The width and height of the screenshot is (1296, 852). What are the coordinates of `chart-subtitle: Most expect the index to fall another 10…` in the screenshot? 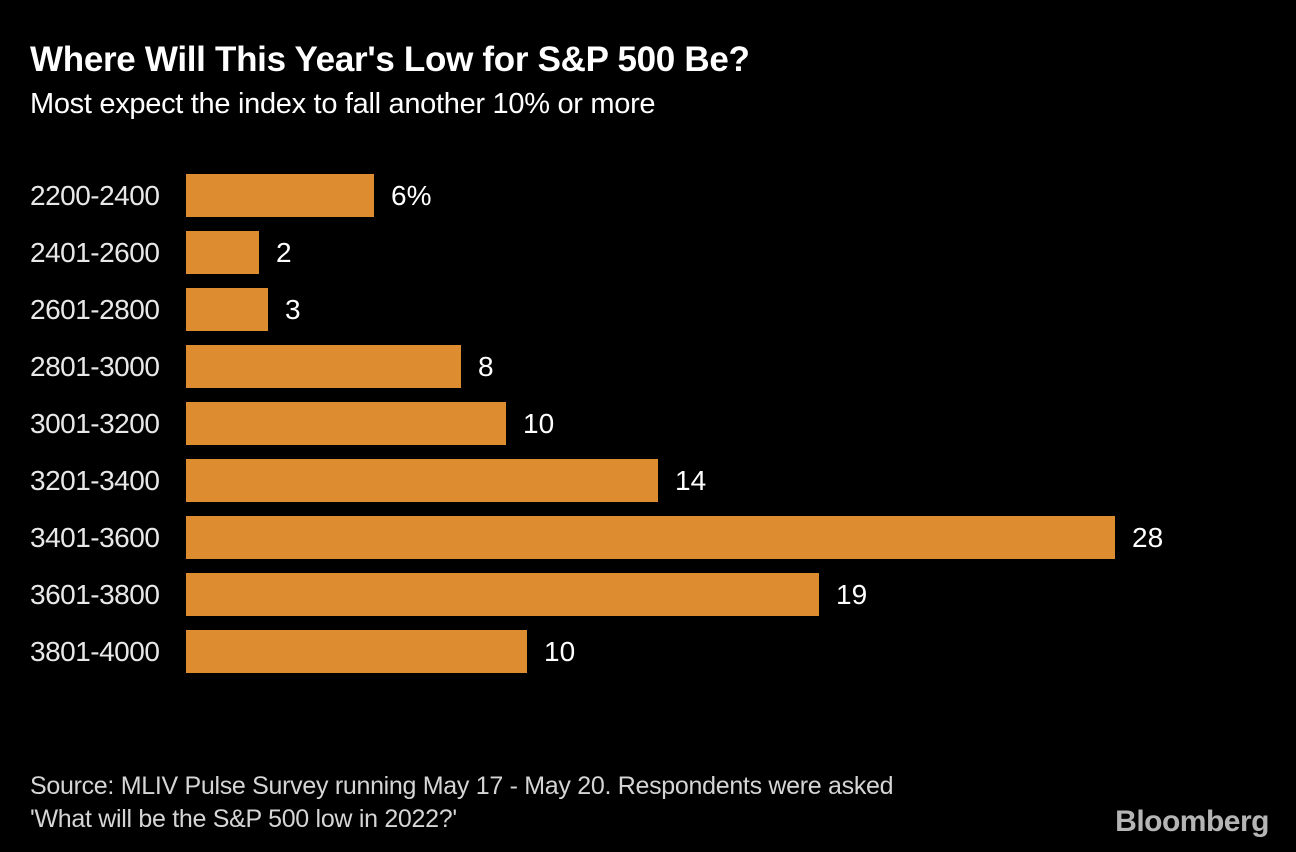 It's located at (343, 104).